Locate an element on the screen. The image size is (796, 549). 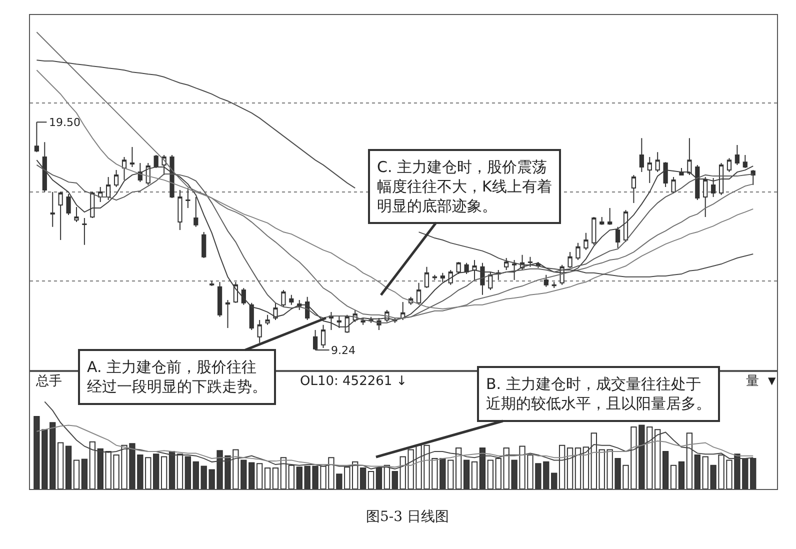
text: 量 is located at coordinates (752, 381).